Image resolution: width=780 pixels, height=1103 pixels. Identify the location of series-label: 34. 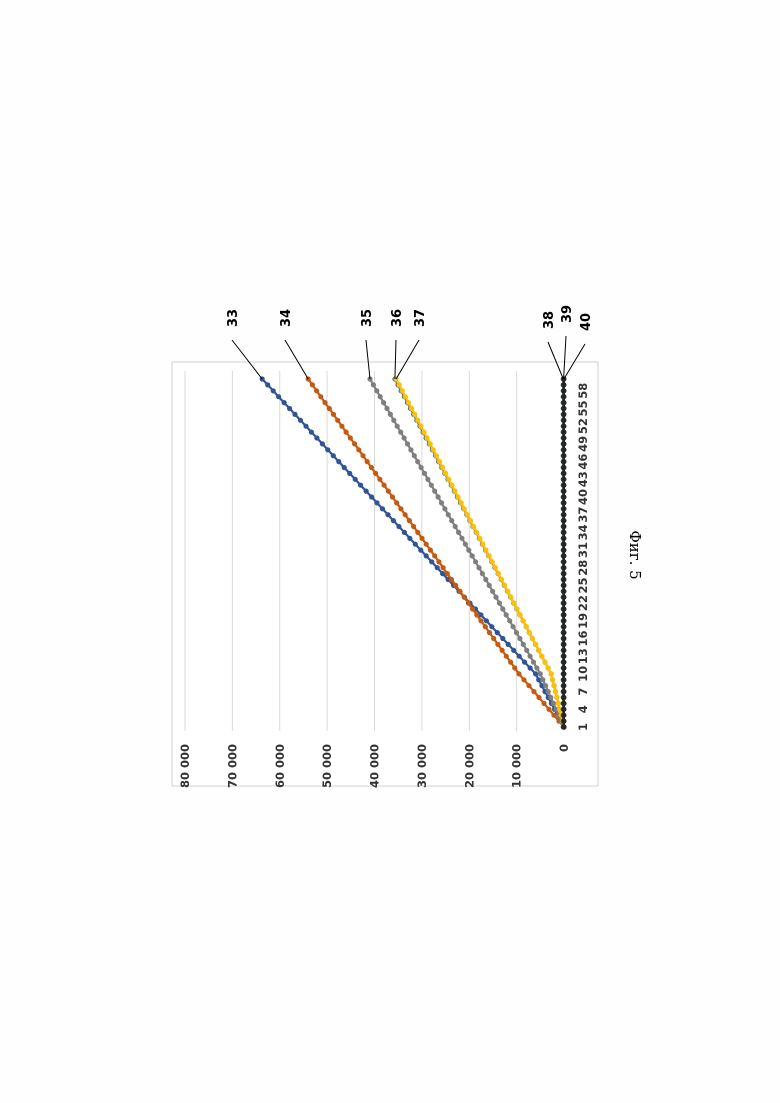
(286, 318).